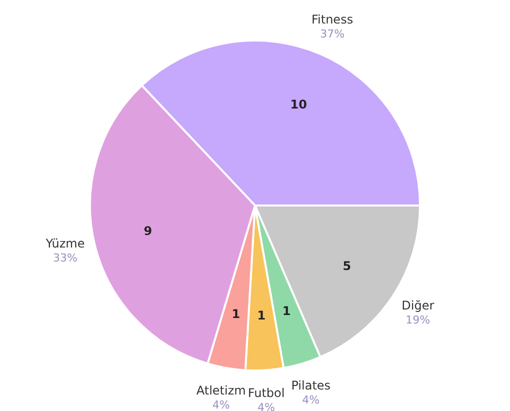  What do you see at coordinates (311, 385) in the screenshot?
I see `slice-label: Pilates` at bounding box center [311, 385].